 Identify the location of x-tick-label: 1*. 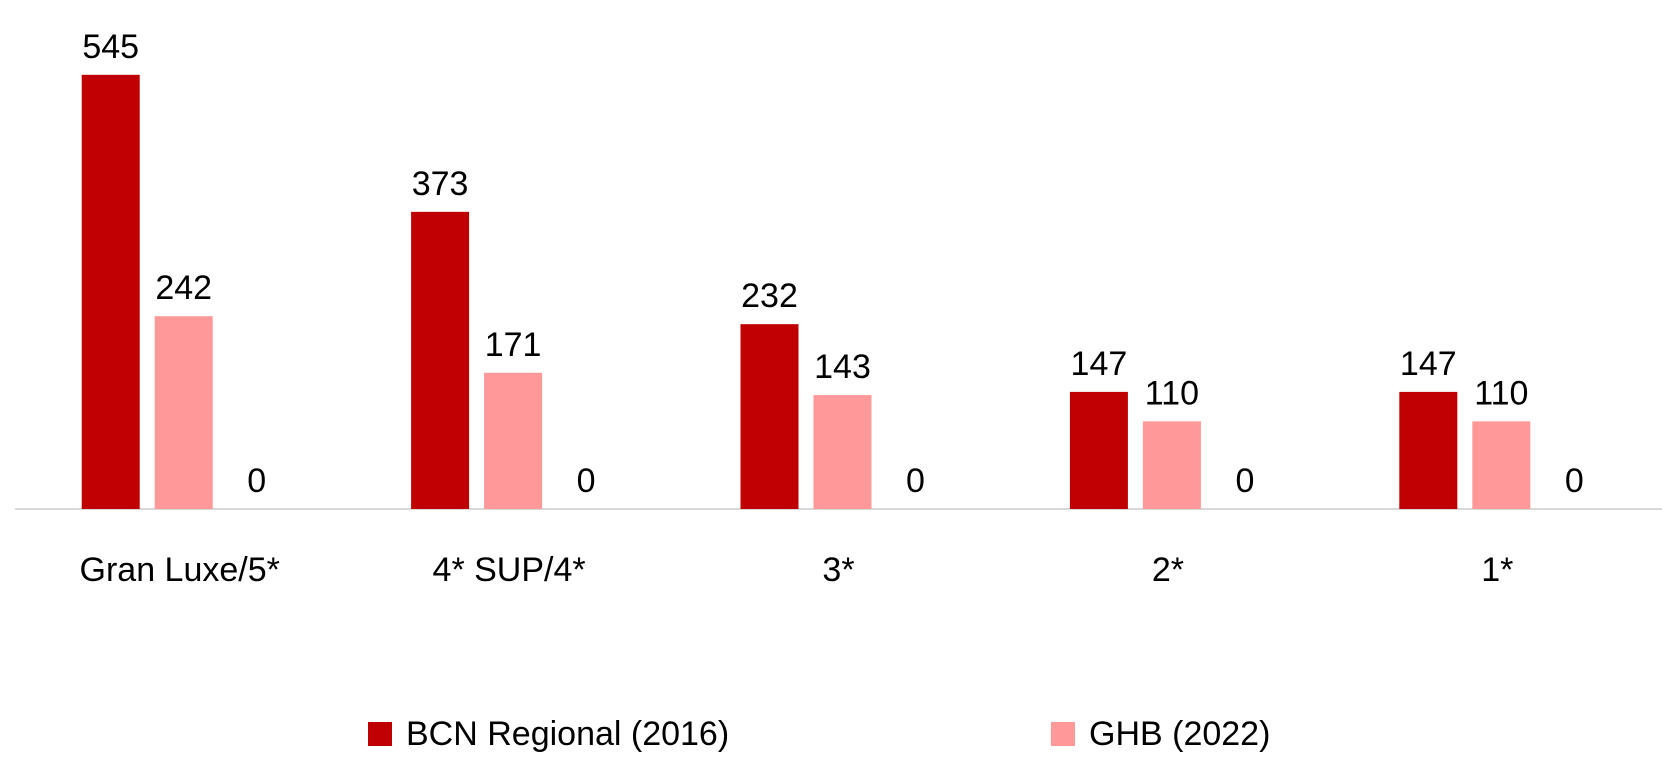
(1497, 570).